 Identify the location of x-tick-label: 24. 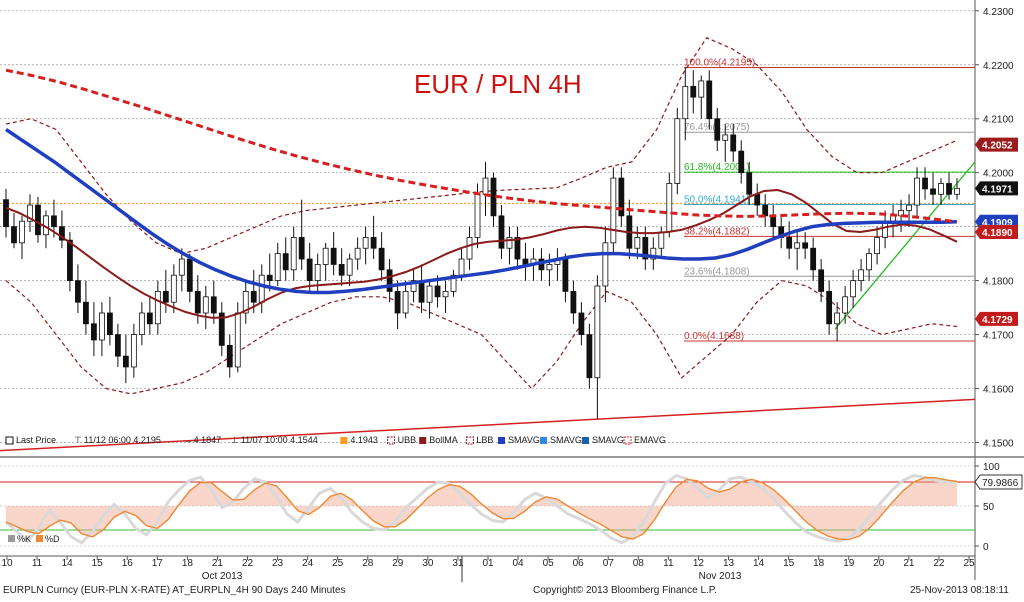
(308, 563).